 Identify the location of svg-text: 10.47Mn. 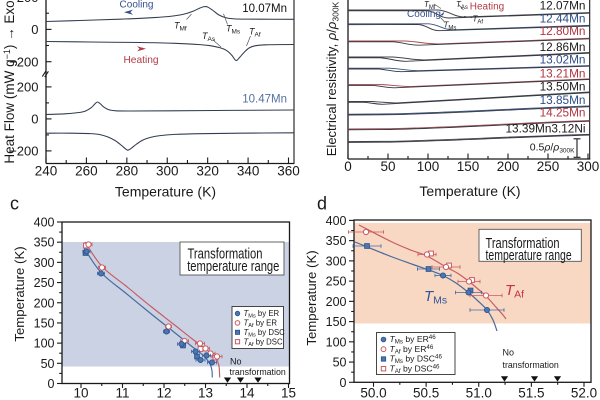
(264, 100).